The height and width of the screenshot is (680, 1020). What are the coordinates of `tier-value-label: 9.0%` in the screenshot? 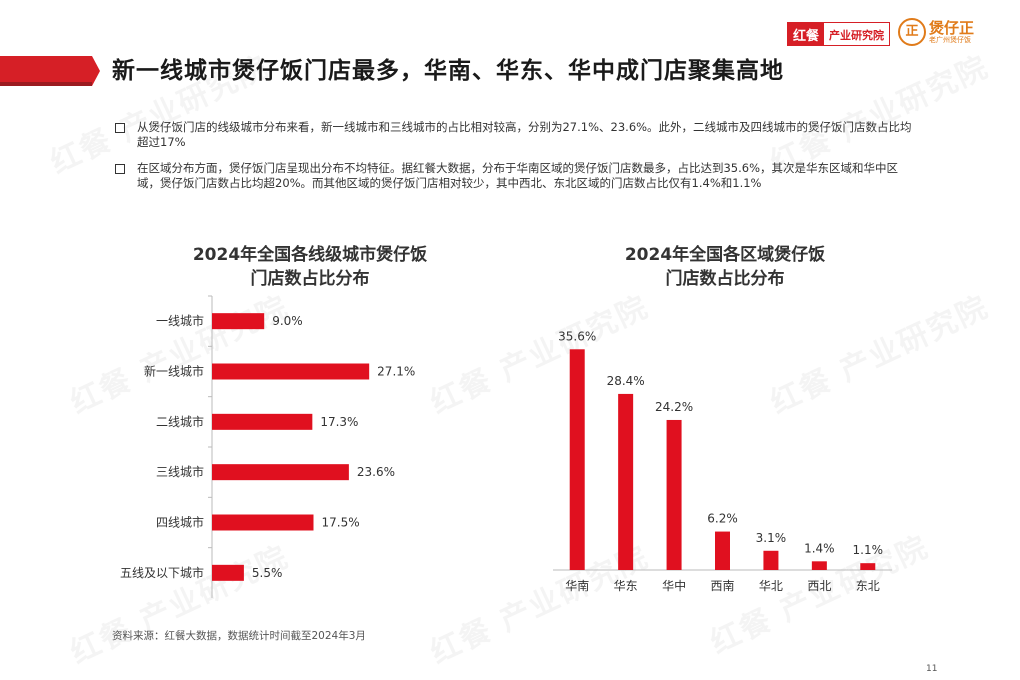 It's located at (287, 321).